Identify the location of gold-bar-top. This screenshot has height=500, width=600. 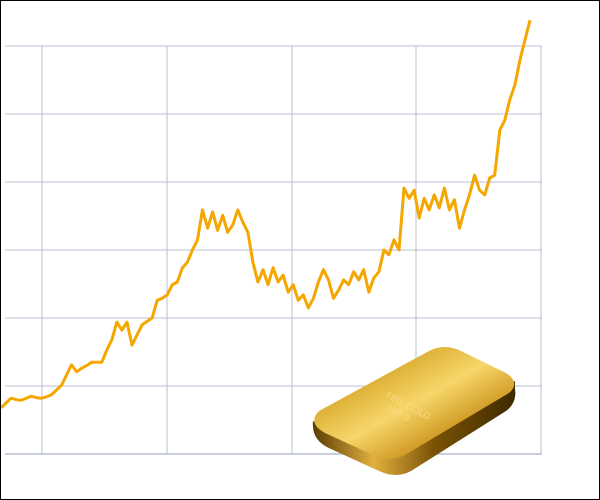
(414, 403).